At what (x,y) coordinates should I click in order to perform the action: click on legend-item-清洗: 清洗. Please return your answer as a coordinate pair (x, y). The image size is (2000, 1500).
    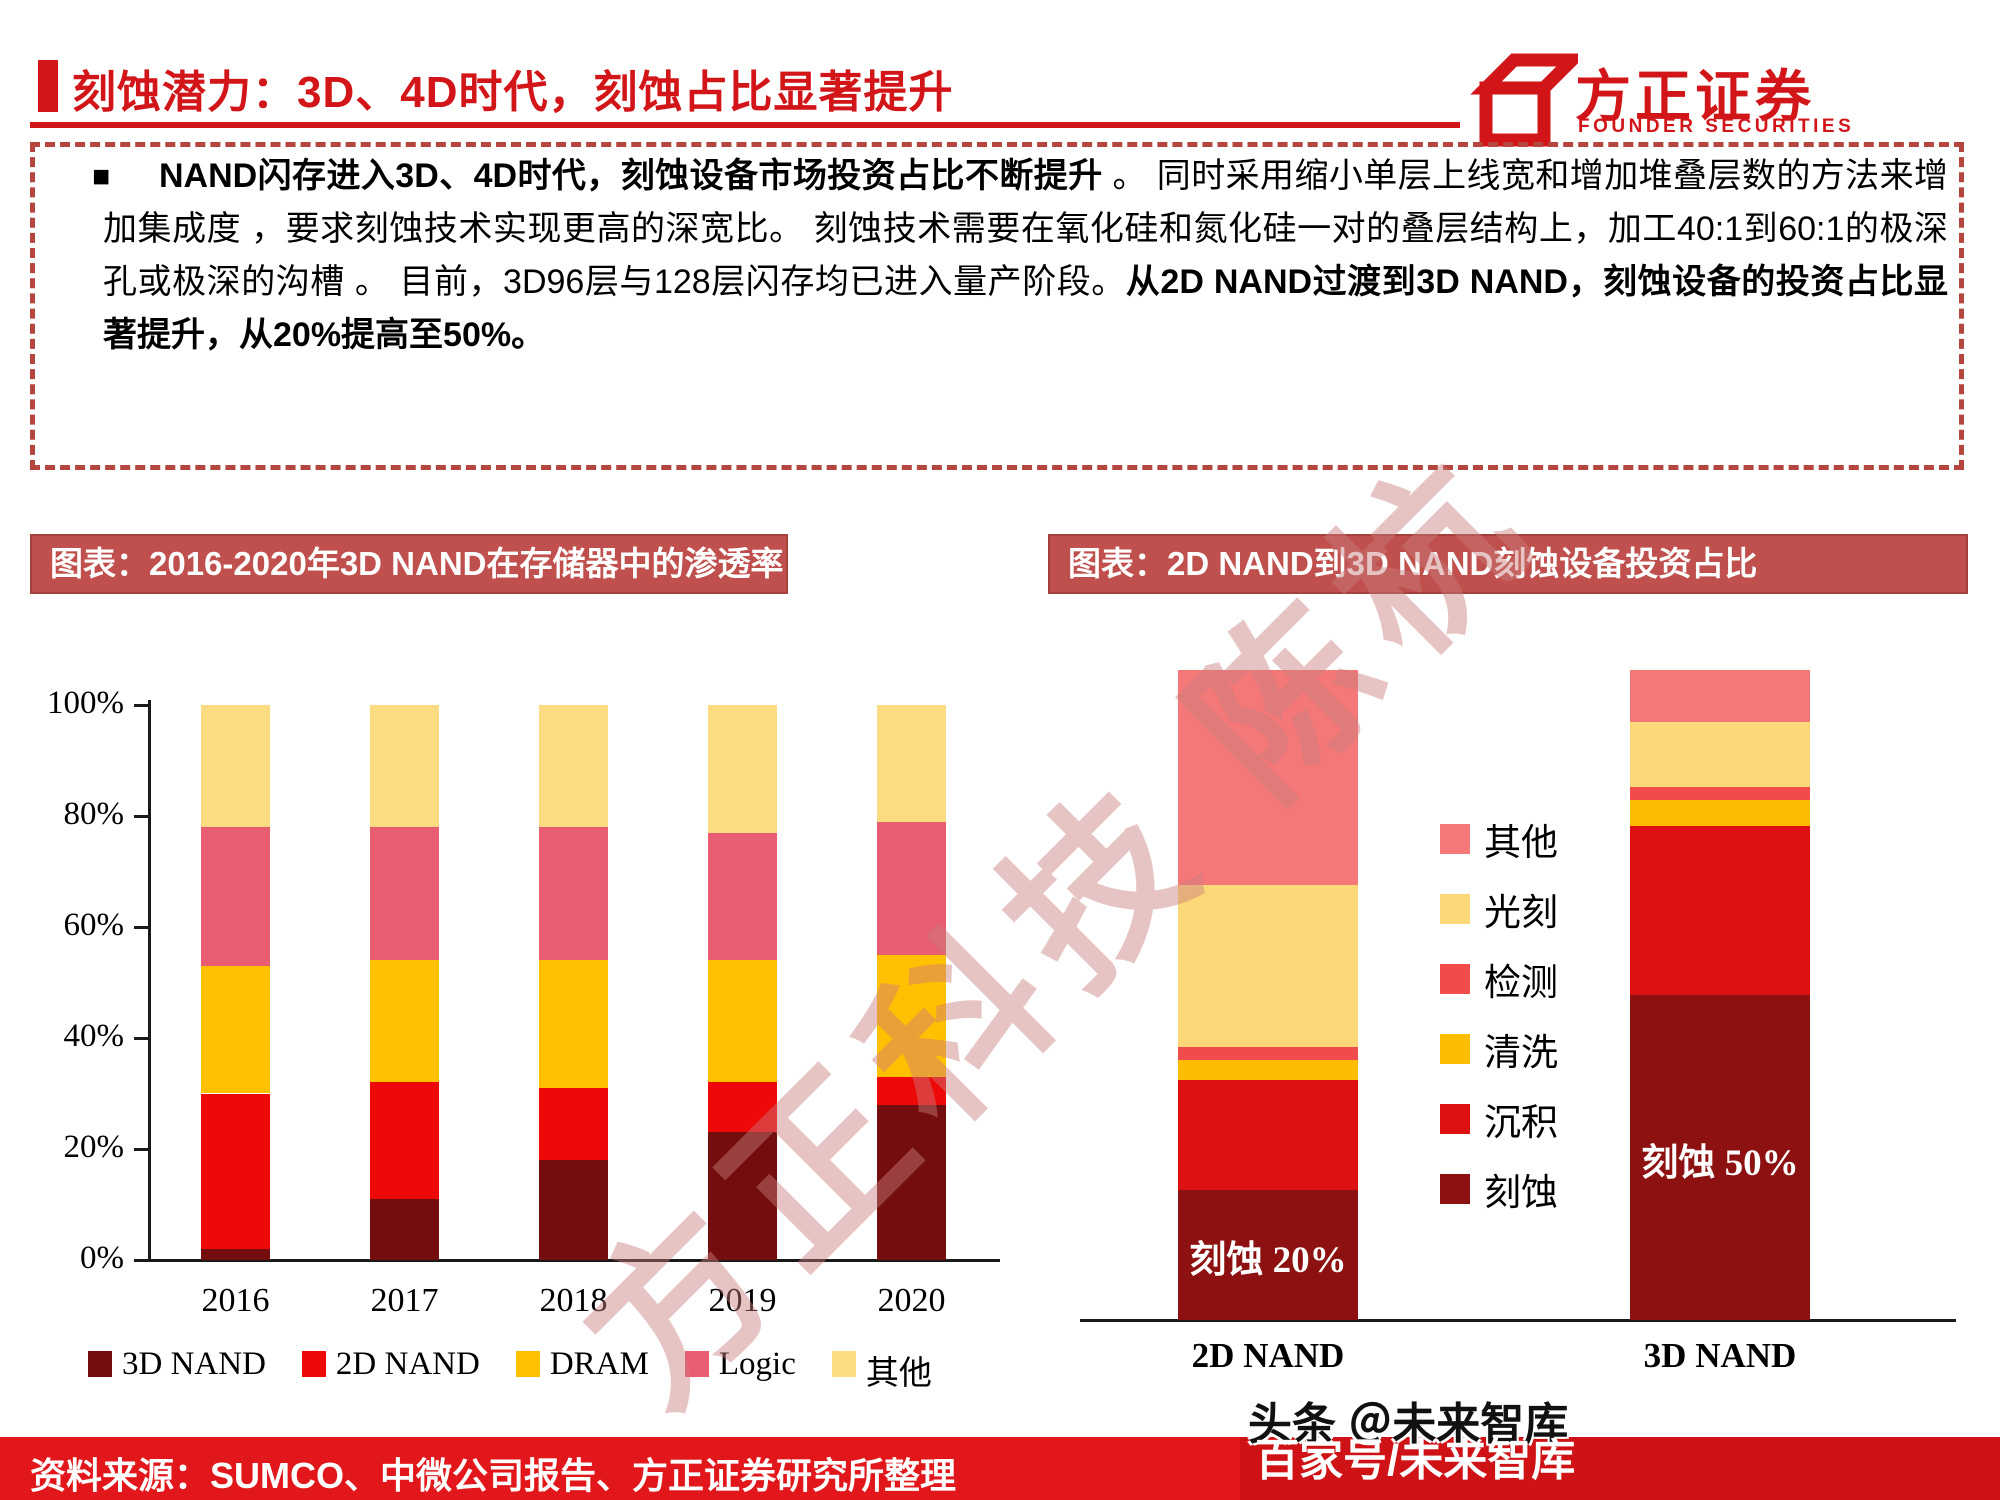
    Looking at the image, I should click on (1499, 1049).